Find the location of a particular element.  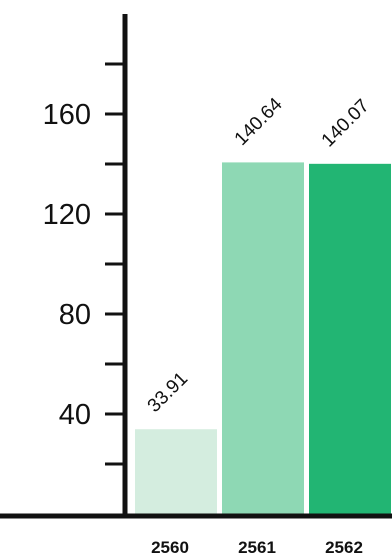

value-label-2560: 33.91 is located at coordinates (168, 392).